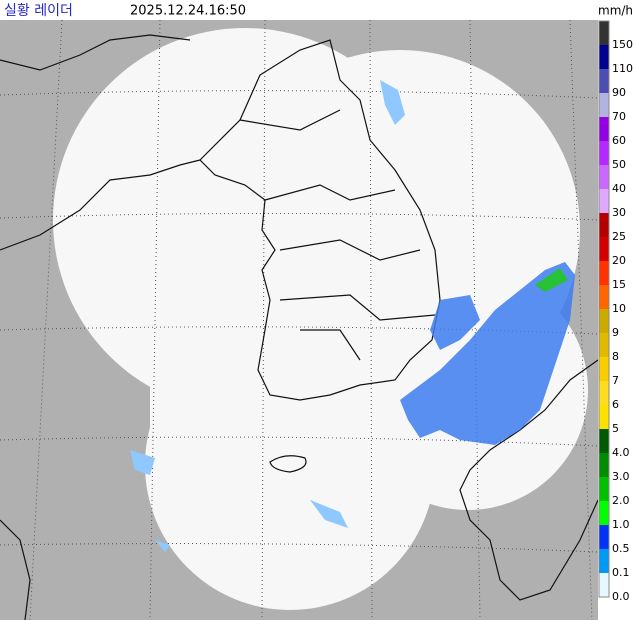 The width and height of the screenshot is (635, 620). What do you see at coordinates (615, 380) in the screenshot?
I see `legend-label: 7` at bounding box center [615, 380].